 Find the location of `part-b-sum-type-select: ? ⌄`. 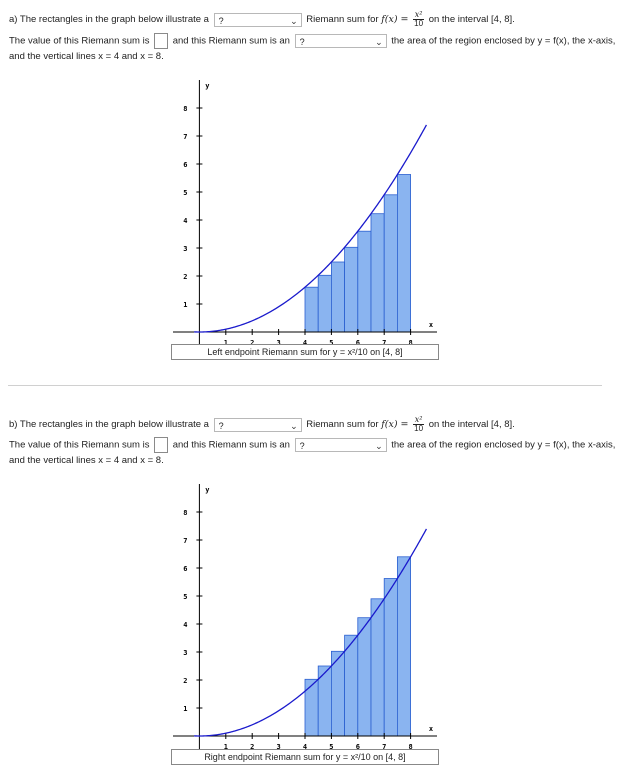

part-b-sum-type-select: ? ⌄ is located at coordinates (257, 424).